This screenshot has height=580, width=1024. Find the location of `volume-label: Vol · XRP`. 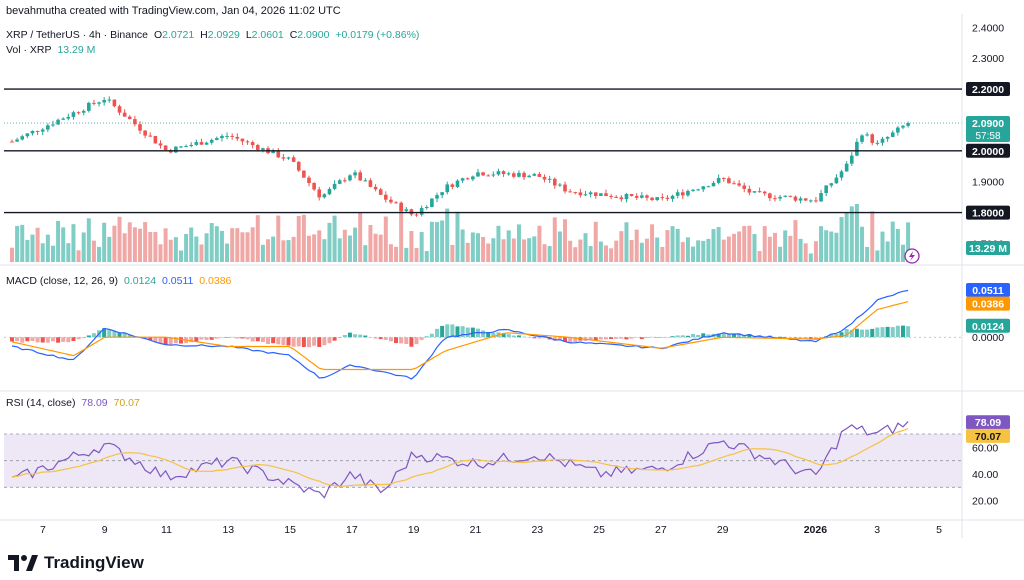

volume-label: Vol · XRP is located at coordinates (29, 50).